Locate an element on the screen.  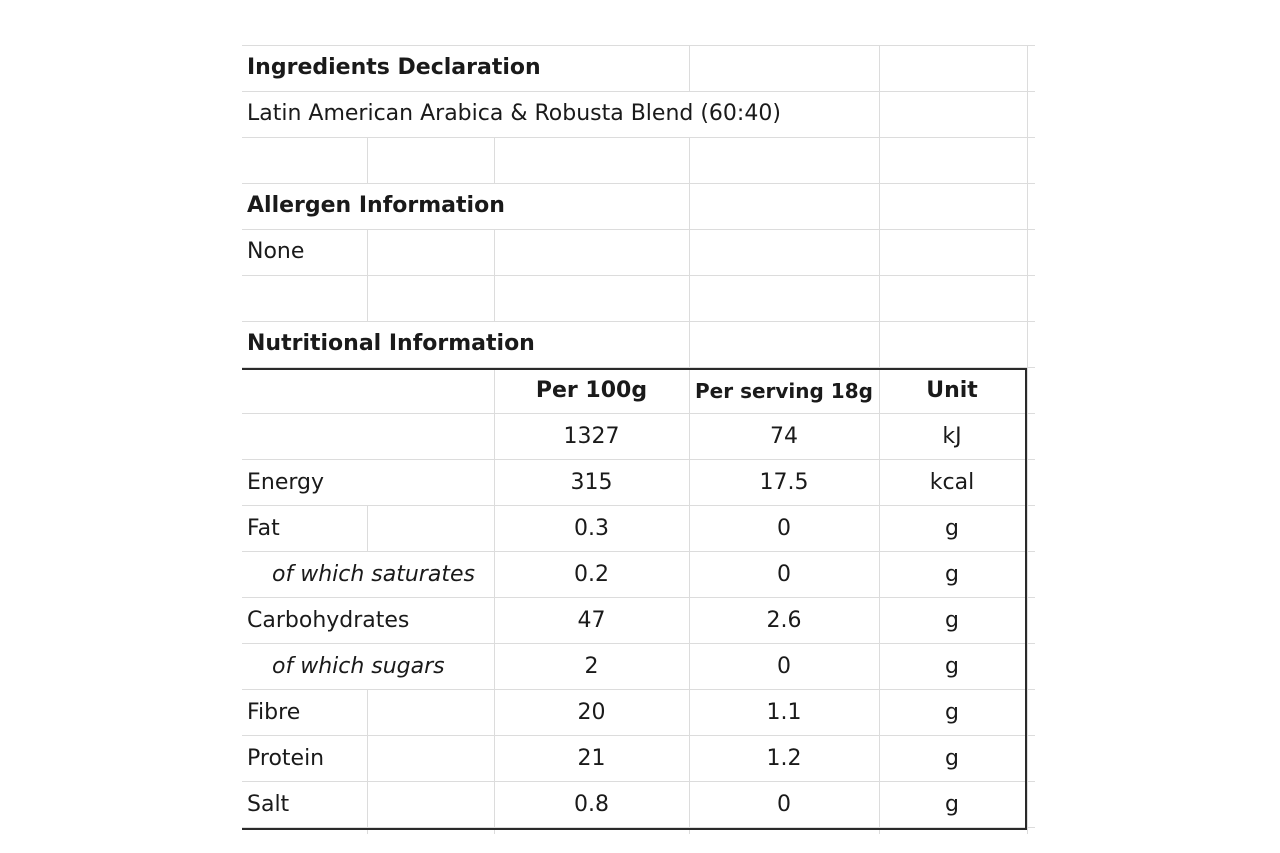
allergen-text: None is located at coordinates (276, 251).